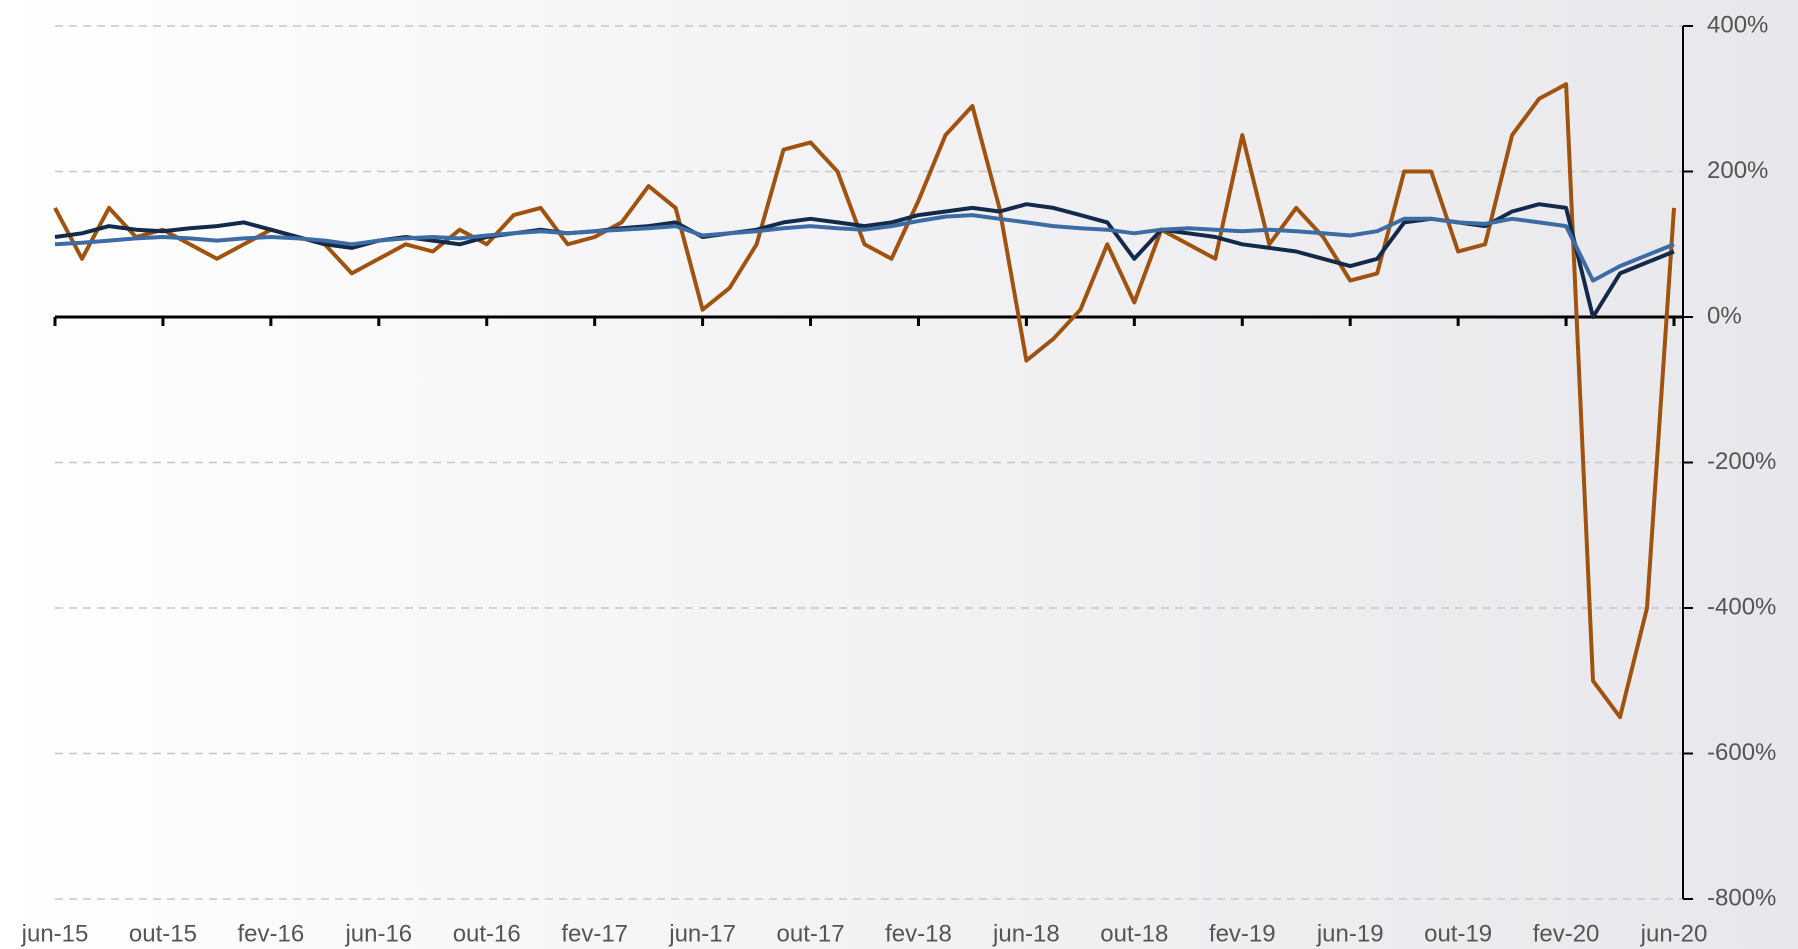  Describe the element at coordinates (1741, 461) in the screenshot. I see `y-tick-label: -200%` at that location.